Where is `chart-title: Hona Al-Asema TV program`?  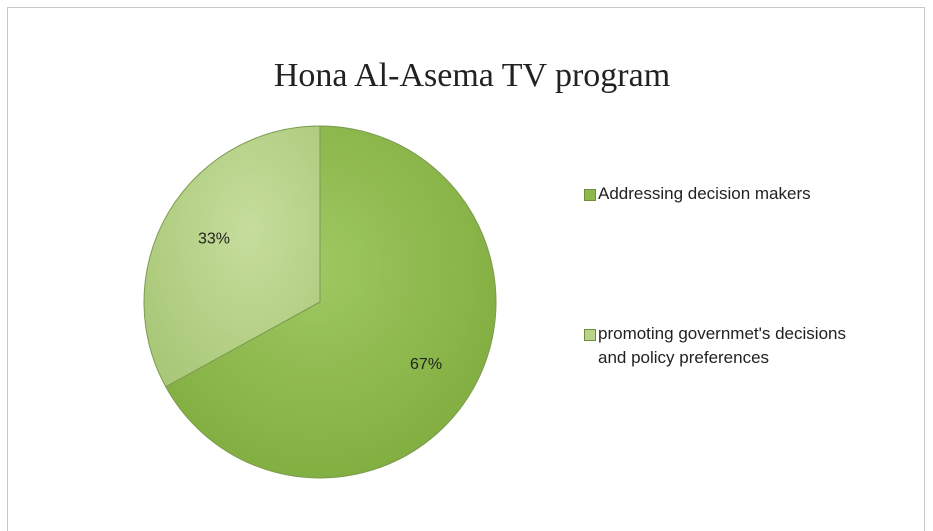 chart-title: Hona Al-Asema TV program is located at coordinates (472, 75).